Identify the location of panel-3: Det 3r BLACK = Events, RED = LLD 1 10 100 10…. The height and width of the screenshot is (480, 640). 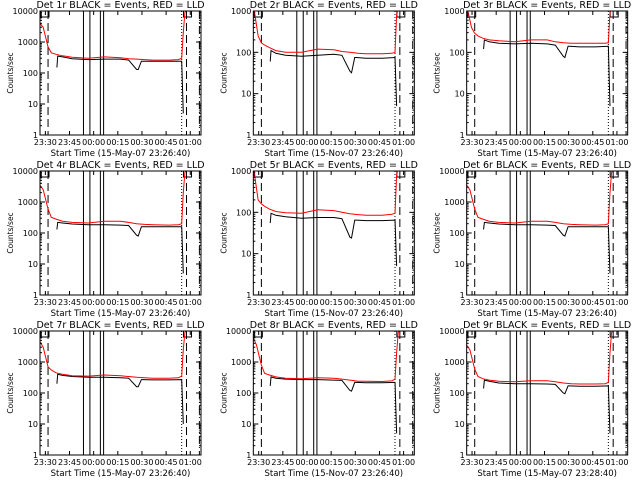
(532, 79).